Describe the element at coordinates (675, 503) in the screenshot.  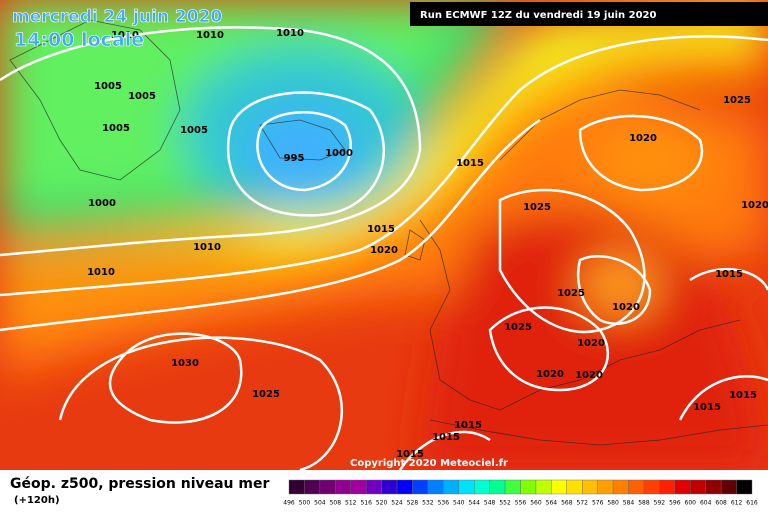
I see `scale-label: 596` at that location.